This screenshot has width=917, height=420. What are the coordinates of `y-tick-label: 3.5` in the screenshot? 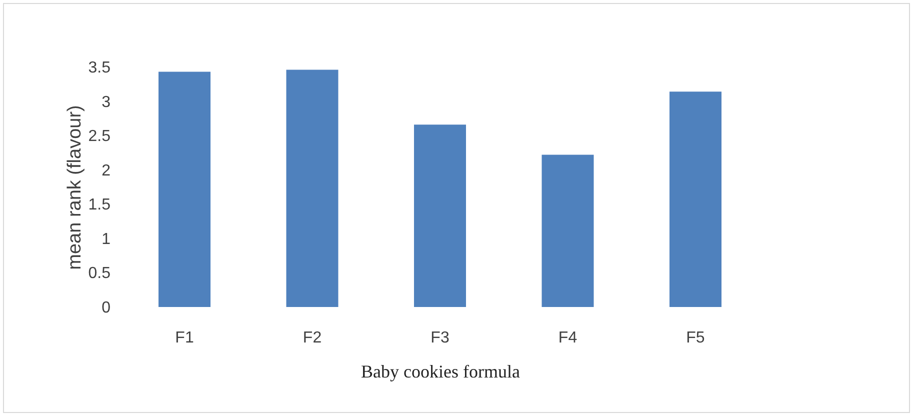 It's located at (99, 68).